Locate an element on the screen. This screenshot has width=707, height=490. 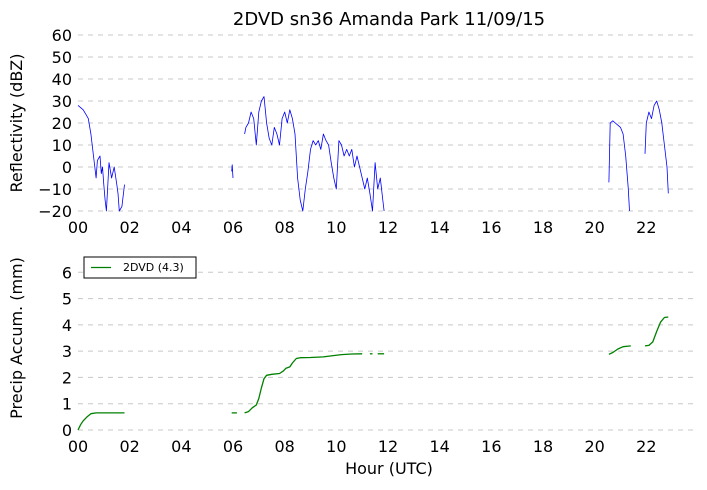
top-y-tick-label: 50 is located at coordinates (62, 57).